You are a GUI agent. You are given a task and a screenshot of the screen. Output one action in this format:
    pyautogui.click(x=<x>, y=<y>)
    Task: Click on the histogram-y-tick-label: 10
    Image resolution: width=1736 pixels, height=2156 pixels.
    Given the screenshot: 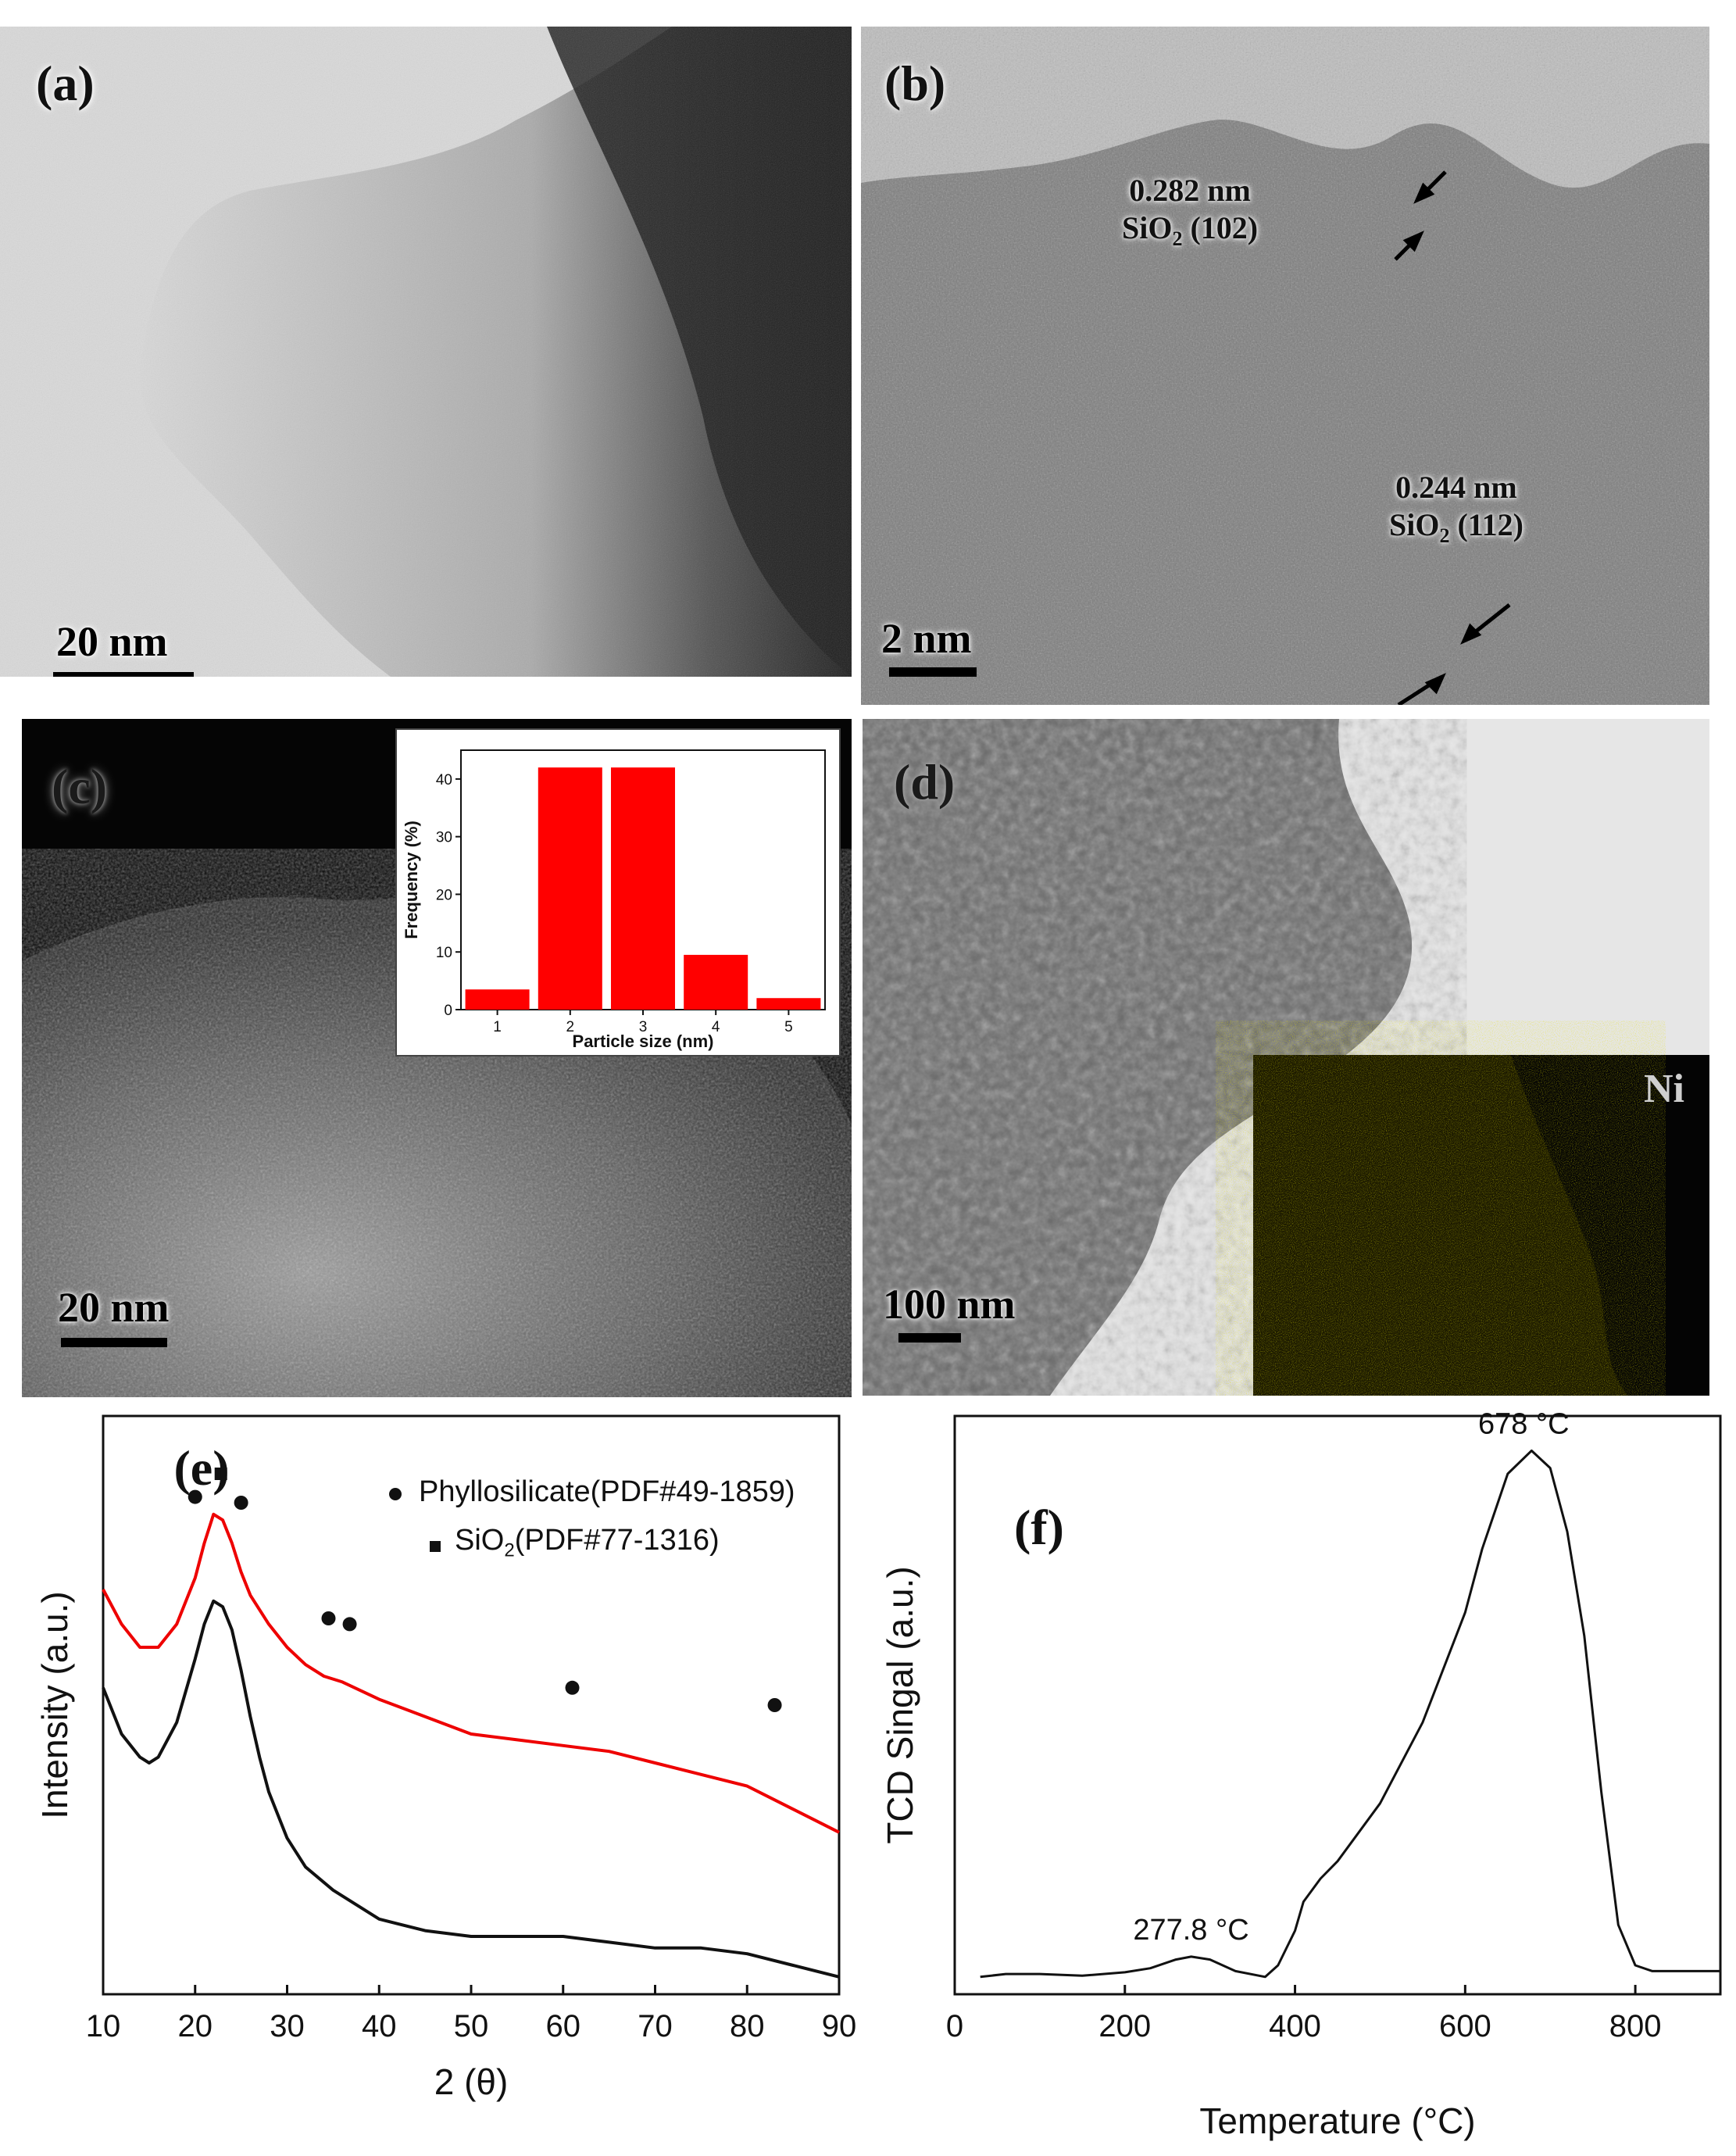 What is the action you would take?
    pyautogui.click(x=444, y=953)
    